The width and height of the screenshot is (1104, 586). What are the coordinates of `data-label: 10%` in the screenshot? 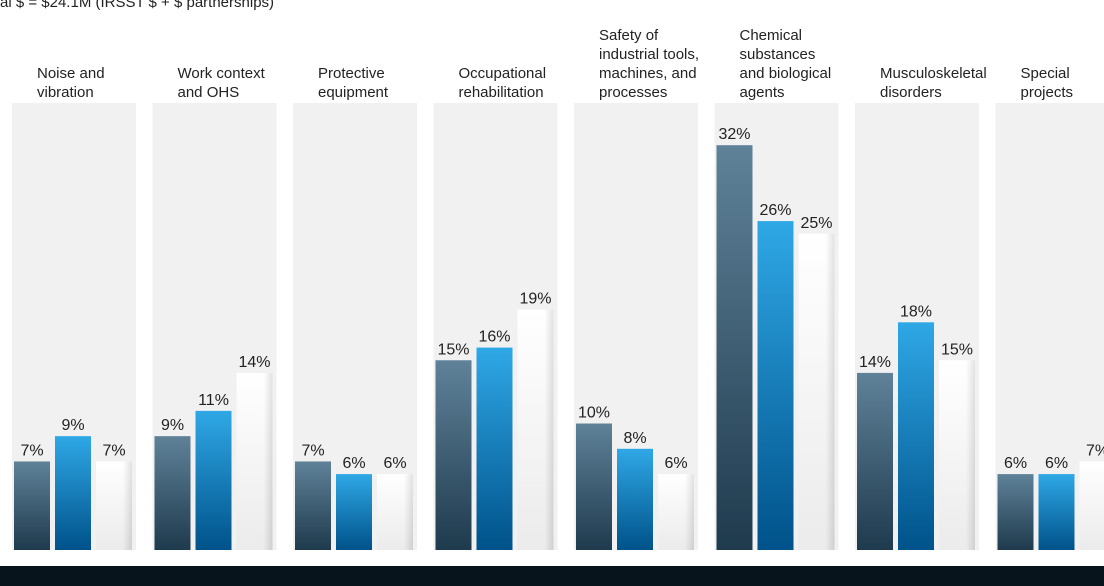 It's located at (594, 413).